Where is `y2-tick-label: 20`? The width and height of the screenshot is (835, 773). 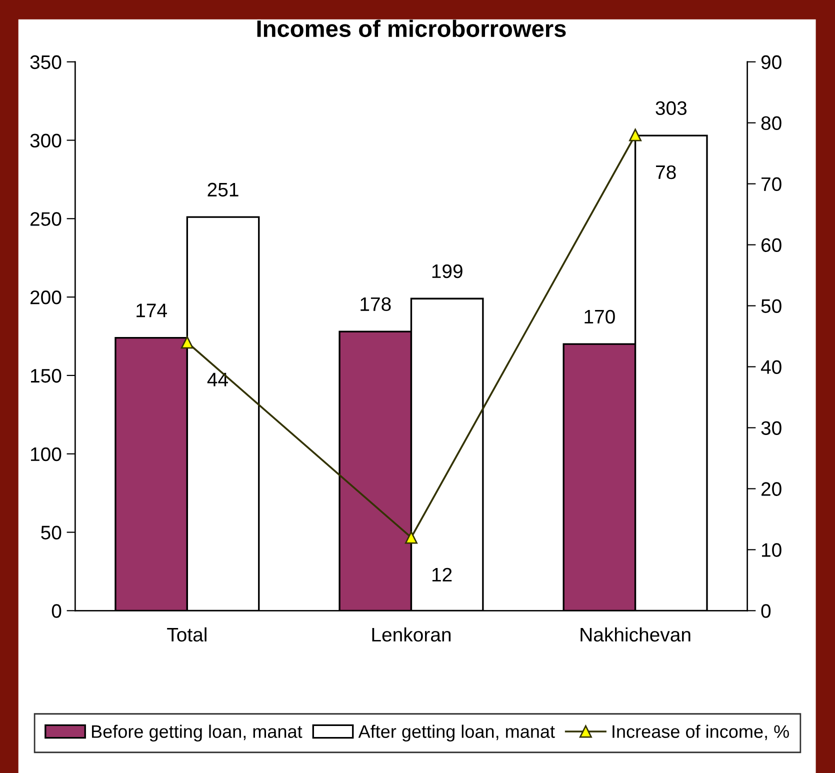 y2-tick-label: 20 is located at coordinates (772, 489).